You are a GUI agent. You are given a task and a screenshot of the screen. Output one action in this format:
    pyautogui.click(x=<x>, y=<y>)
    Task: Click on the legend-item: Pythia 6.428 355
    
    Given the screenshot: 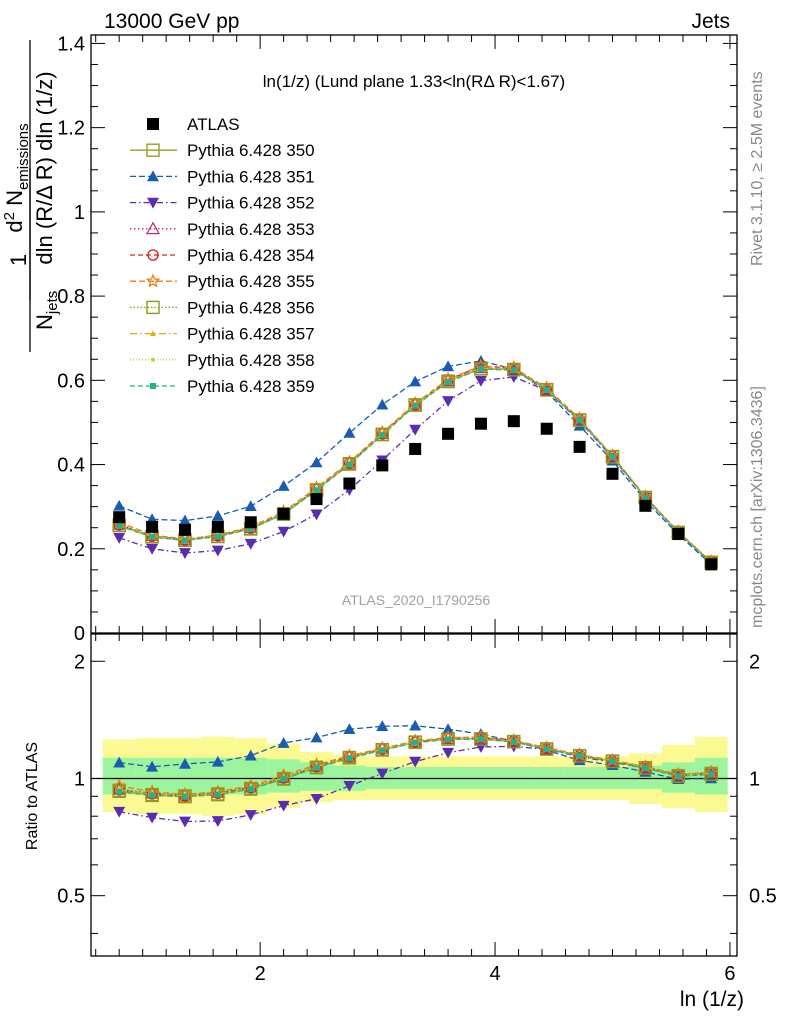 What is the action you would take?
    pyautogui.click(x=222, y=281)
    